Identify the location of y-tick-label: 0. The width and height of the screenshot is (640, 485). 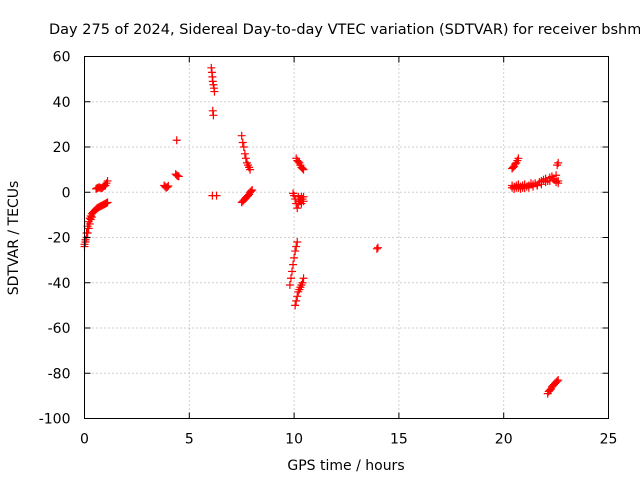
(66, 193).